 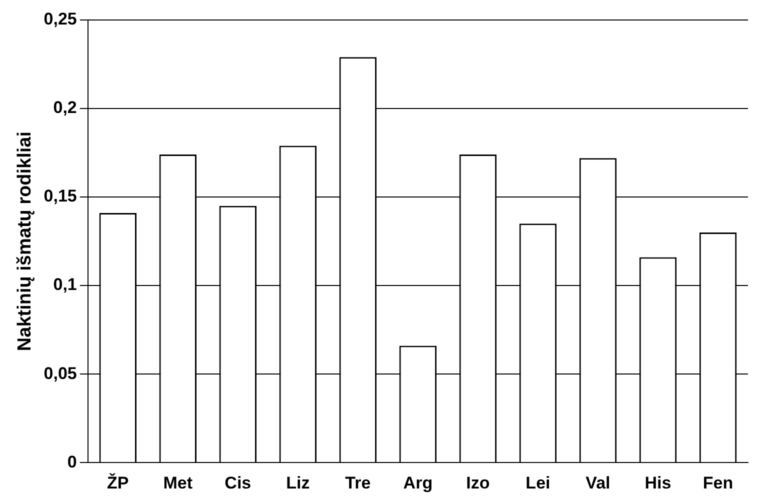 What do you see at coordinates (358, 482) in the screenshot?
I see `x-tick-label: Tre` at bounding box center [358, 482].